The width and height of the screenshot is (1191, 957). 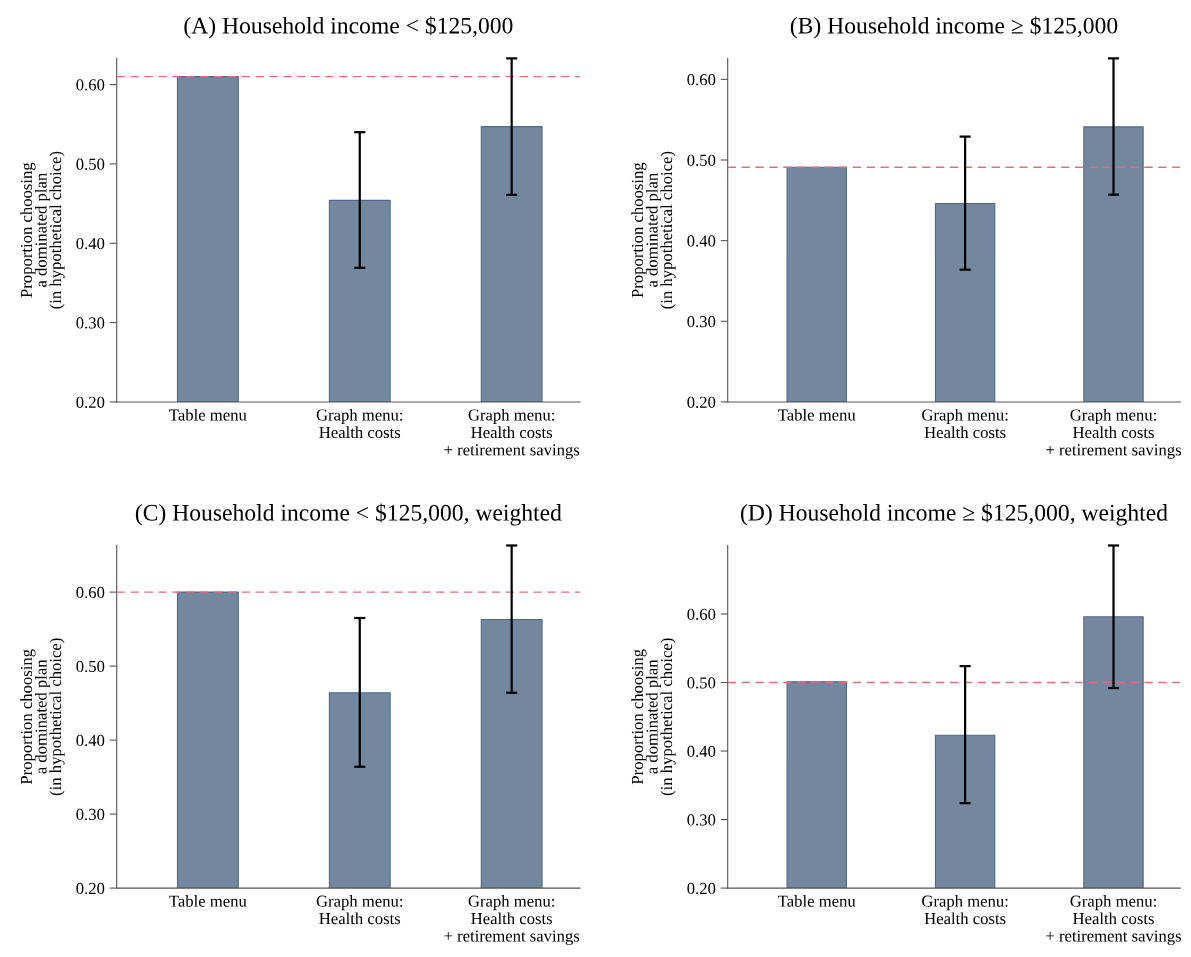 I want to click on chart-title: (C) Household income < $125,000, weighted, so click(x=348, y=514).